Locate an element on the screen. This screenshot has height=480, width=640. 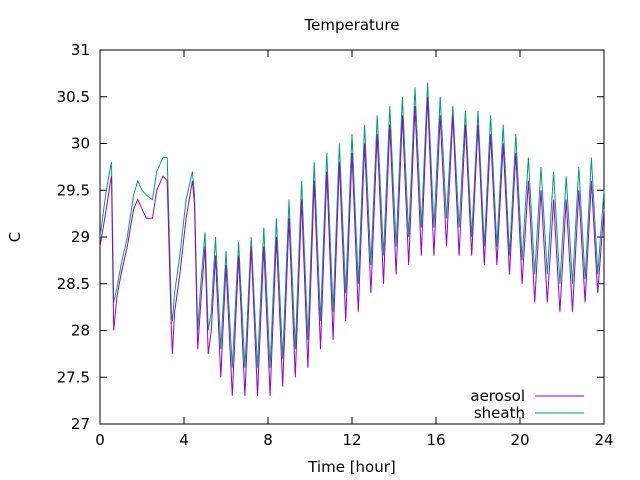
legend-label-aerosol: aerosol is located at coordinates (497, 396).